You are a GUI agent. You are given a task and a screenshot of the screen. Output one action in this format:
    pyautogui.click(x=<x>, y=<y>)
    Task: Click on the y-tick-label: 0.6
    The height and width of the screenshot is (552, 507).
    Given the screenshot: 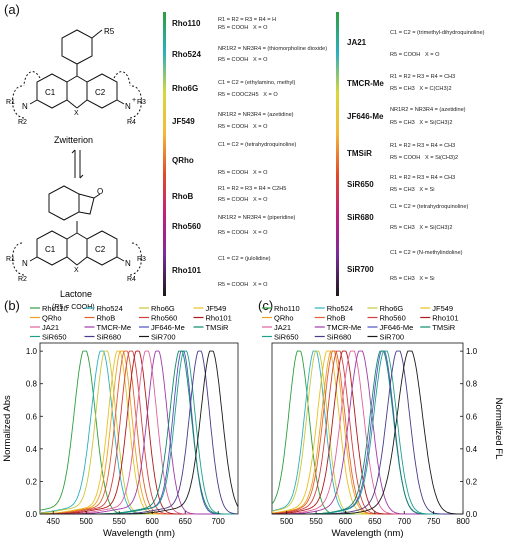 What is the action you would take?
    pyautogui.click(x=32, y=416)
    